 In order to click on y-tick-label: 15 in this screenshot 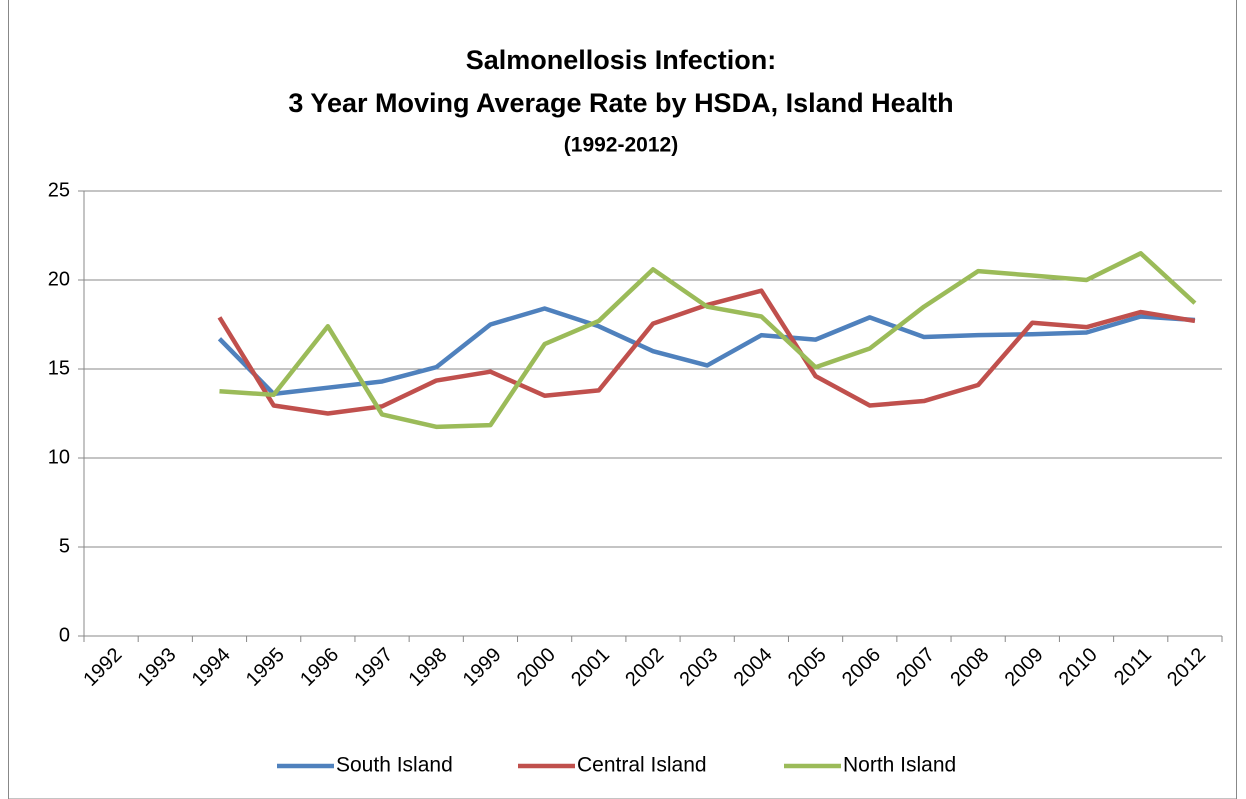, I will do `click(59, 368)`.